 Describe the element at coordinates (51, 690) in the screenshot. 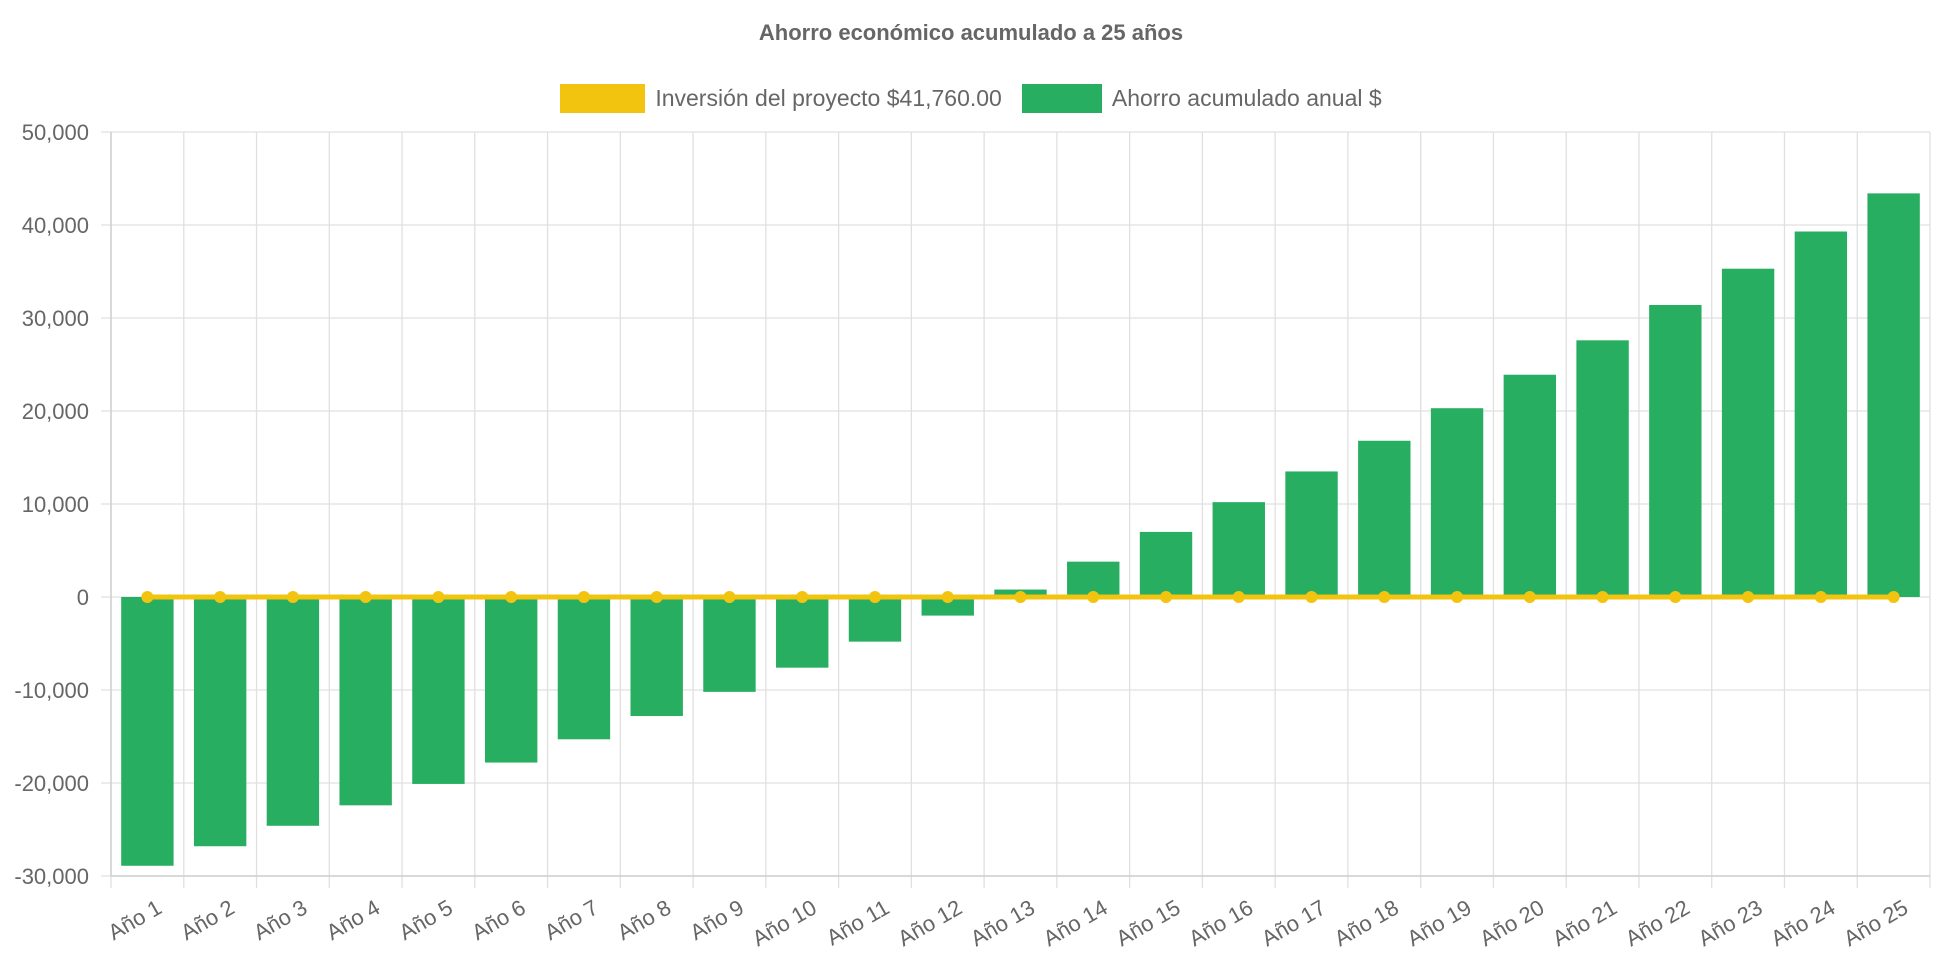

I see `y-tick-label: -10,000` at that location.